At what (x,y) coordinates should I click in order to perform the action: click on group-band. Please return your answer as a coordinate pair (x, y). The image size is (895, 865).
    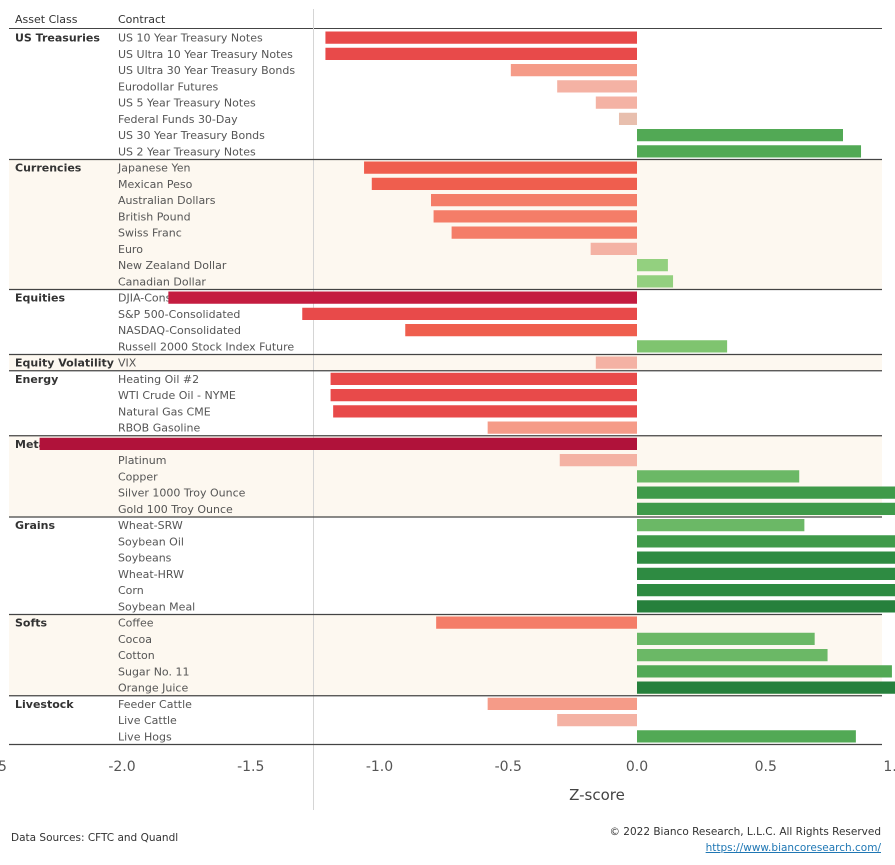
    Looking at the image, I should click on (445, 362).